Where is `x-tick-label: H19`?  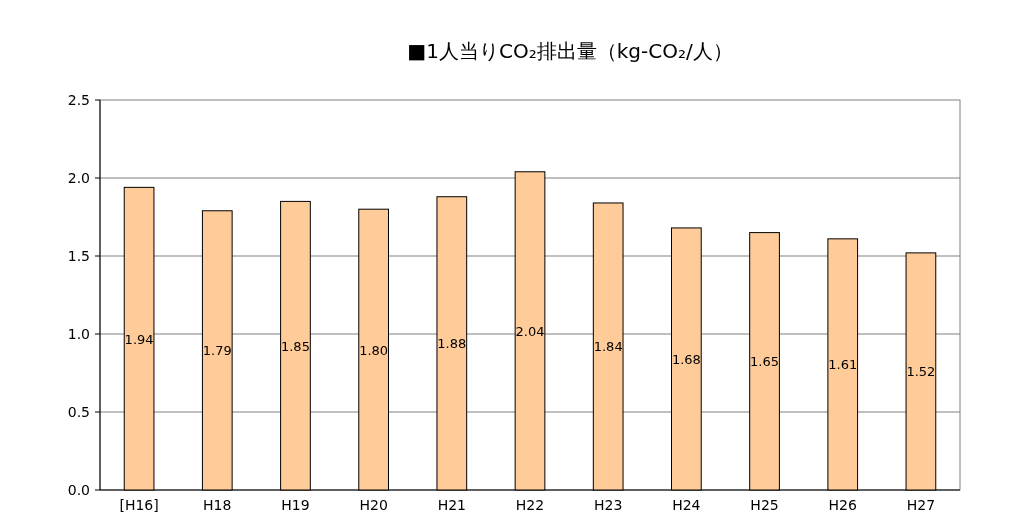
x-tick-label: H19 is located at coordinates (295, 505).